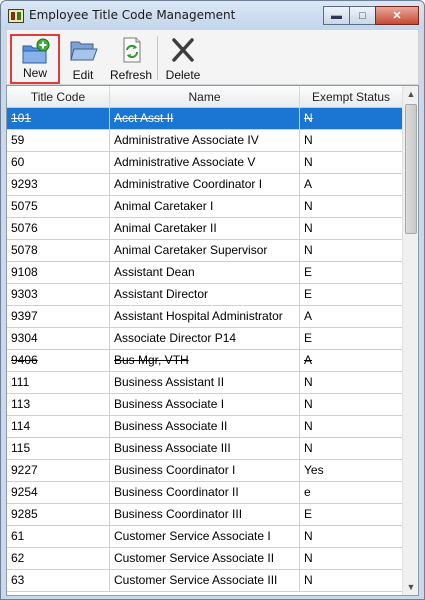 The width and height of the screenshot is (425, 600). I want to click on cell-name: Administrative Coordinator I, so click(205, 184).